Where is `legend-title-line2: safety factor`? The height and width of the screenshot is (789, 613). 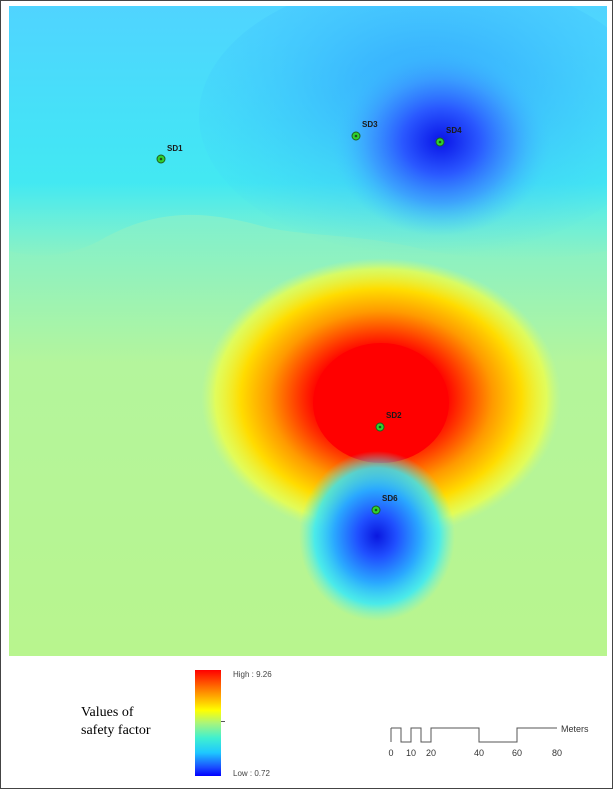
legend-title-line2: safety factor is located at coordinates (116, 730).